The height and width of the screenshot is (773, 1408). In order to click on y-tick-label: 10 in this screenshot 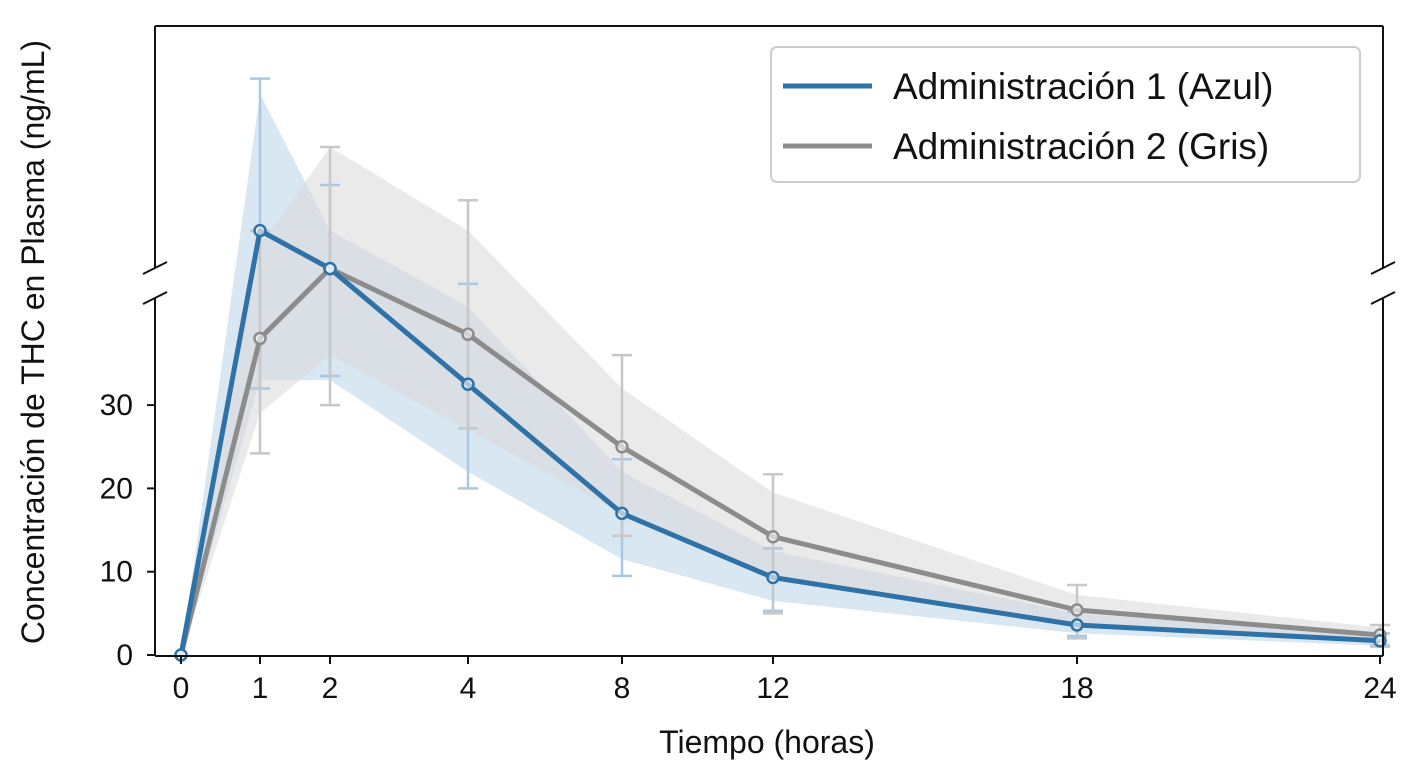, I will do `click(116, 572)`.